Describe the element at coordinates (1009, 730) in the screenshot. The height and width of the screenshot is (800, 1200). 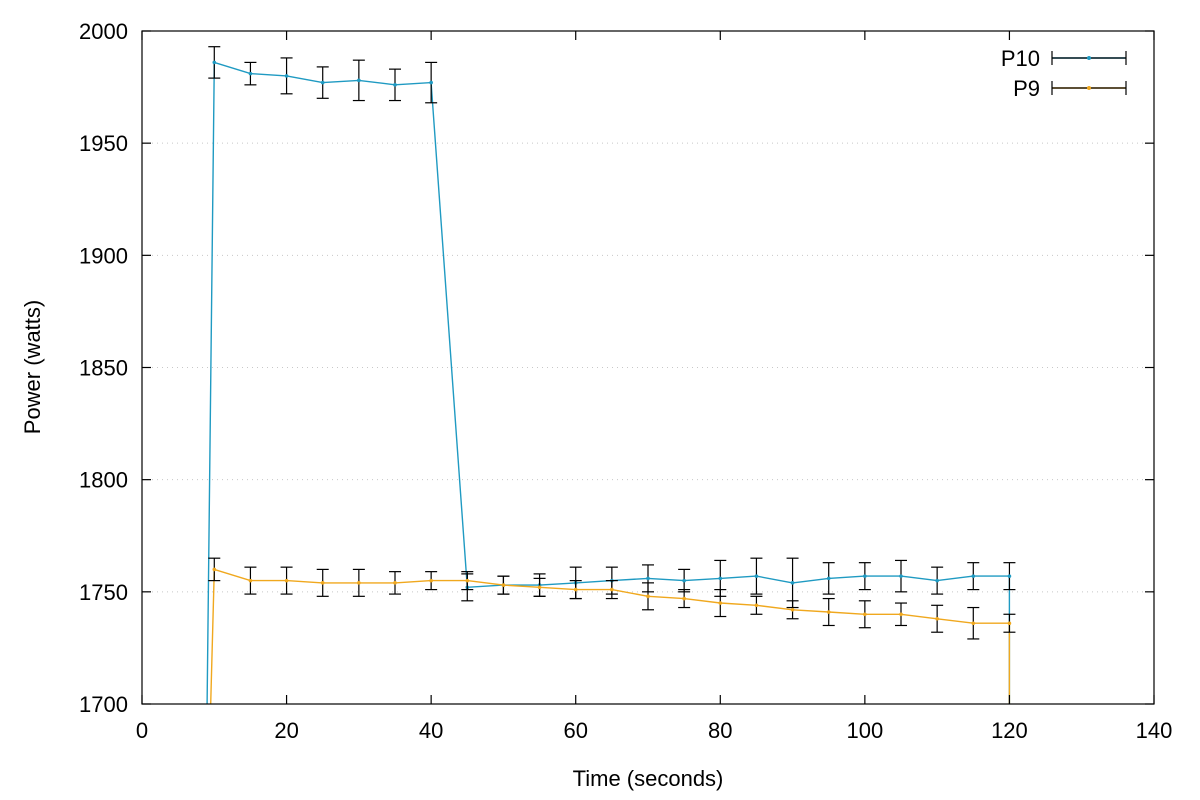
I see `x-tick-label: 120` at that location.